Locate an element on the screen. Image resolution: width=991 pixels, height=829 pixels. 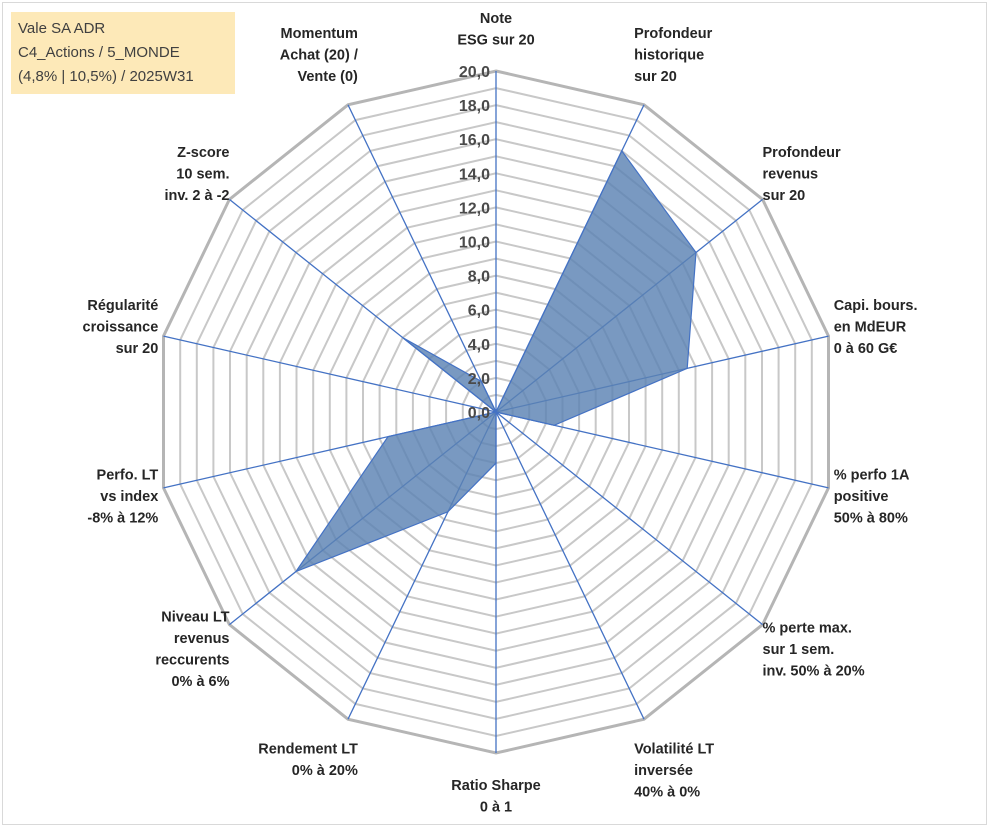
axis-label-line: historique is located at coordinates (669, 56).